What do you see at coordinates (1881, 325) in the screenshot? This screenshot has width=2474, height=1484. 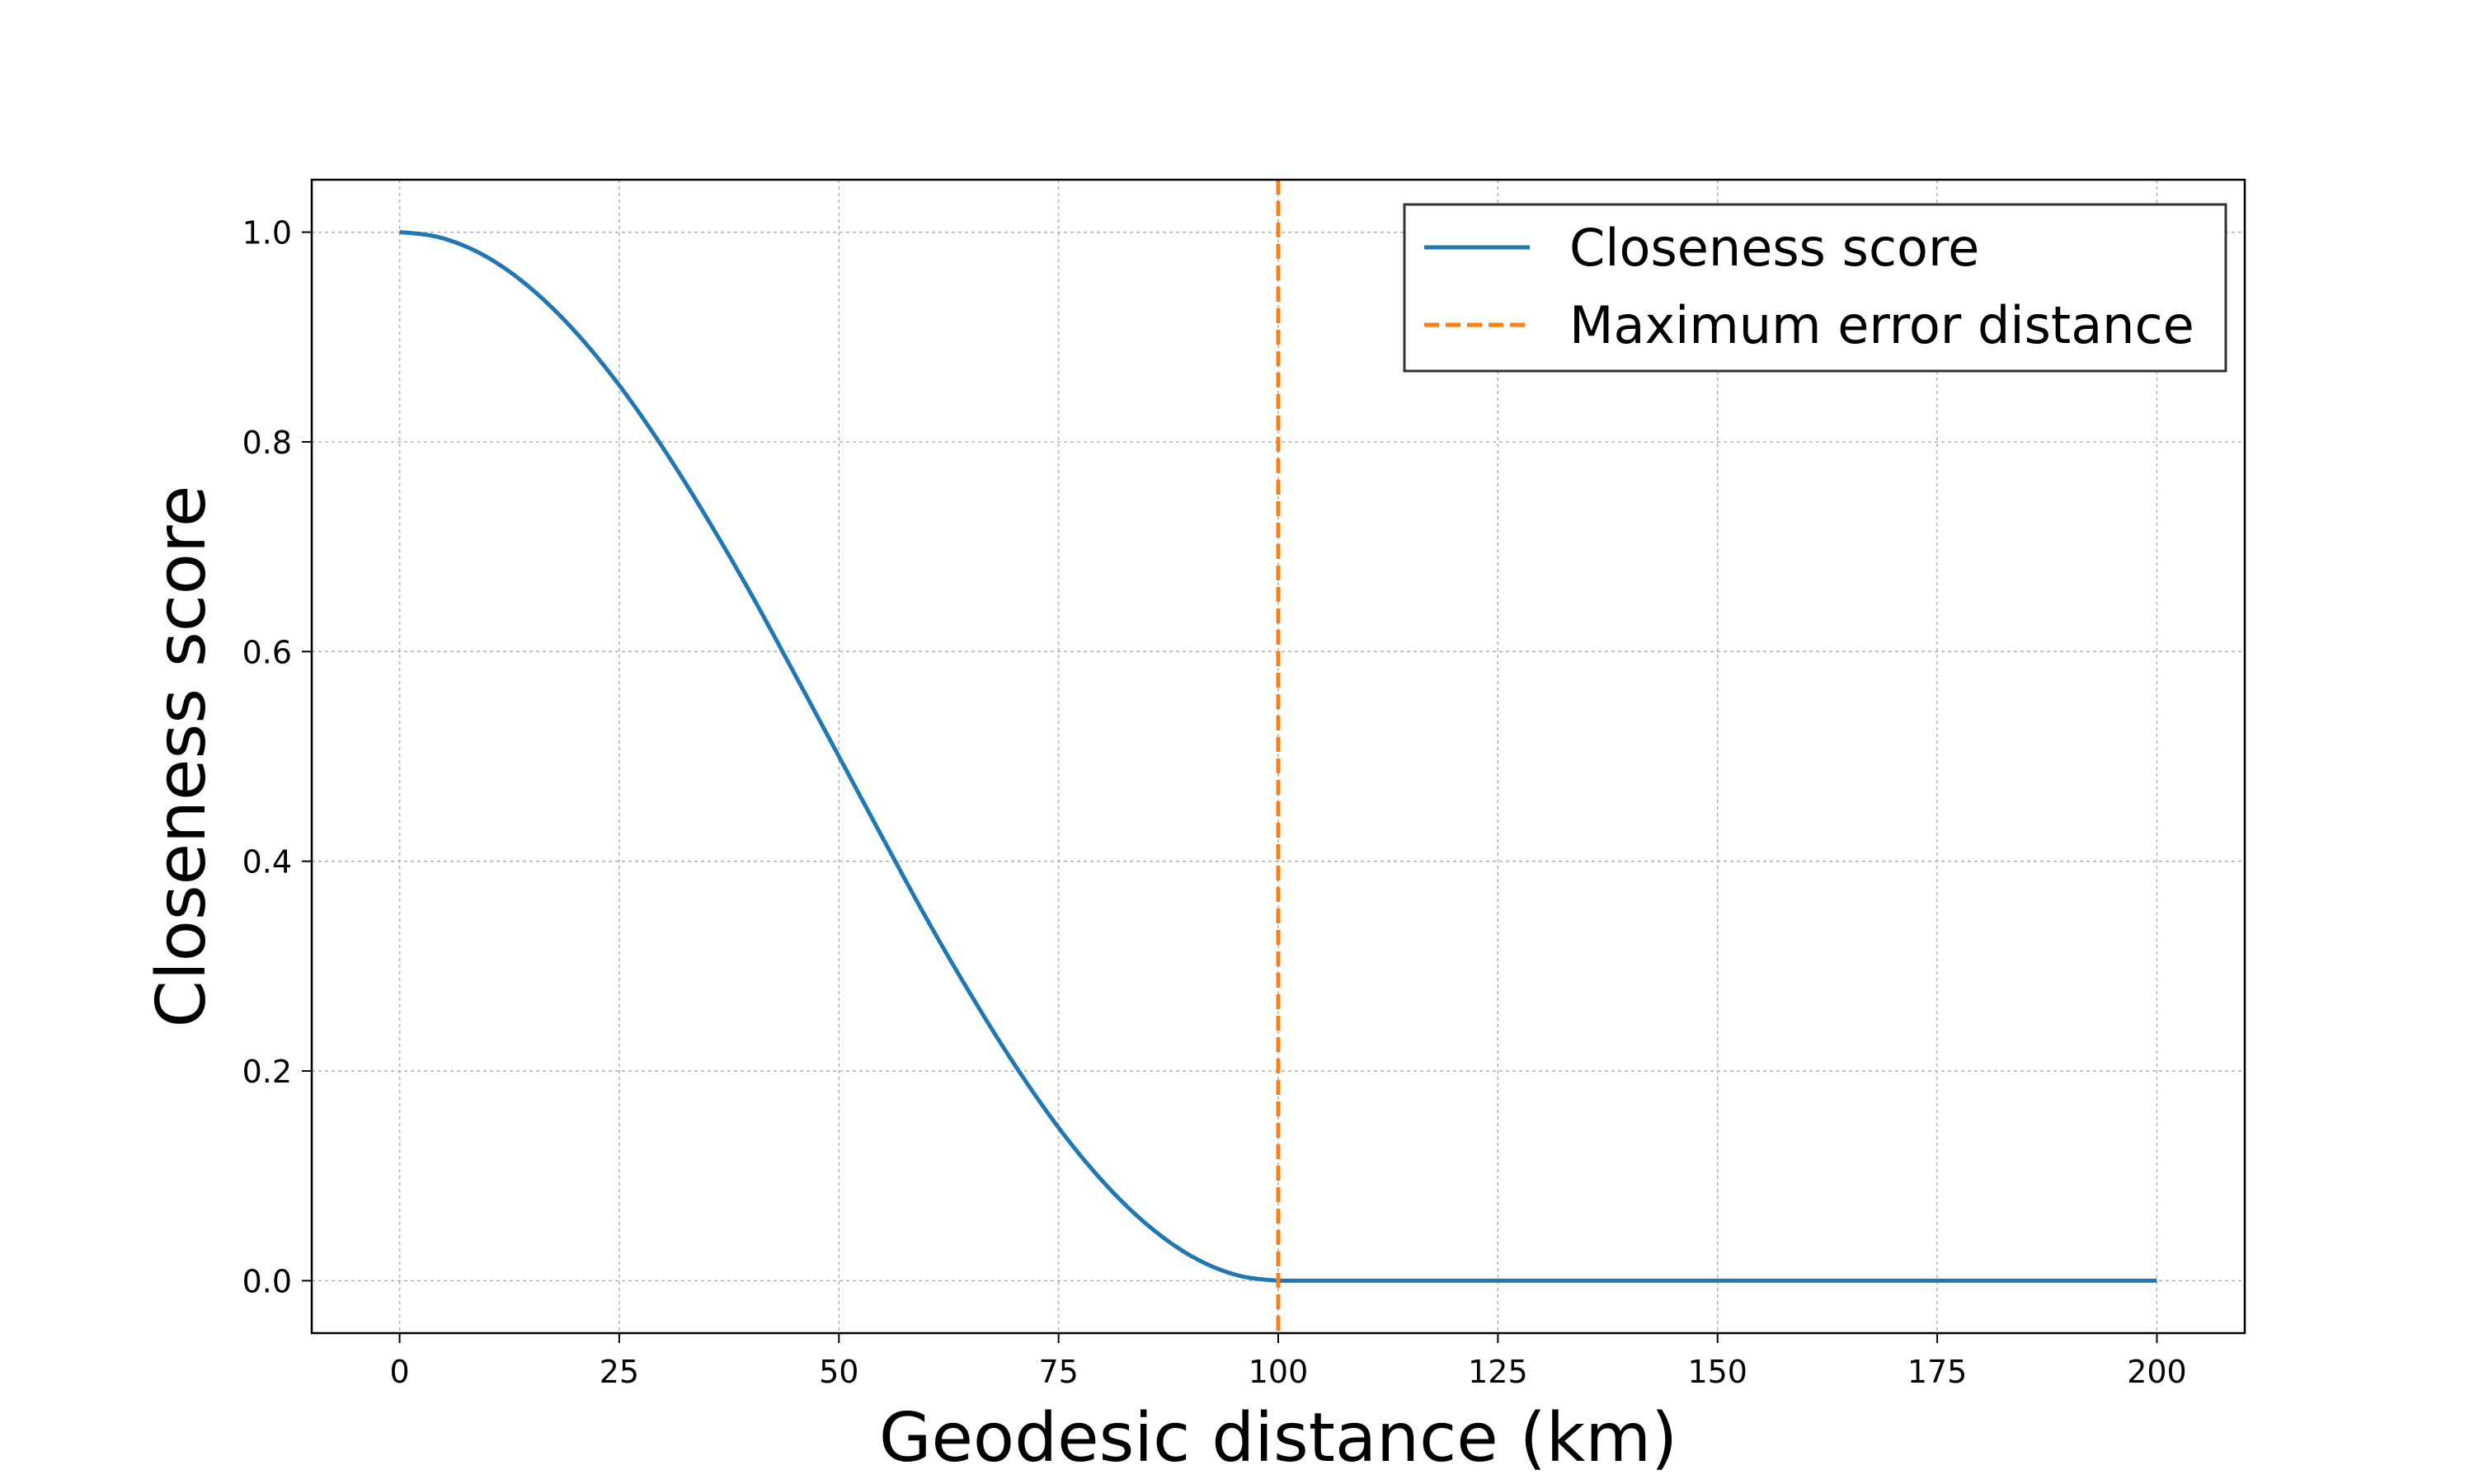 I see `legend-label: Maximum error distance` at bounding box center [1881, 325].